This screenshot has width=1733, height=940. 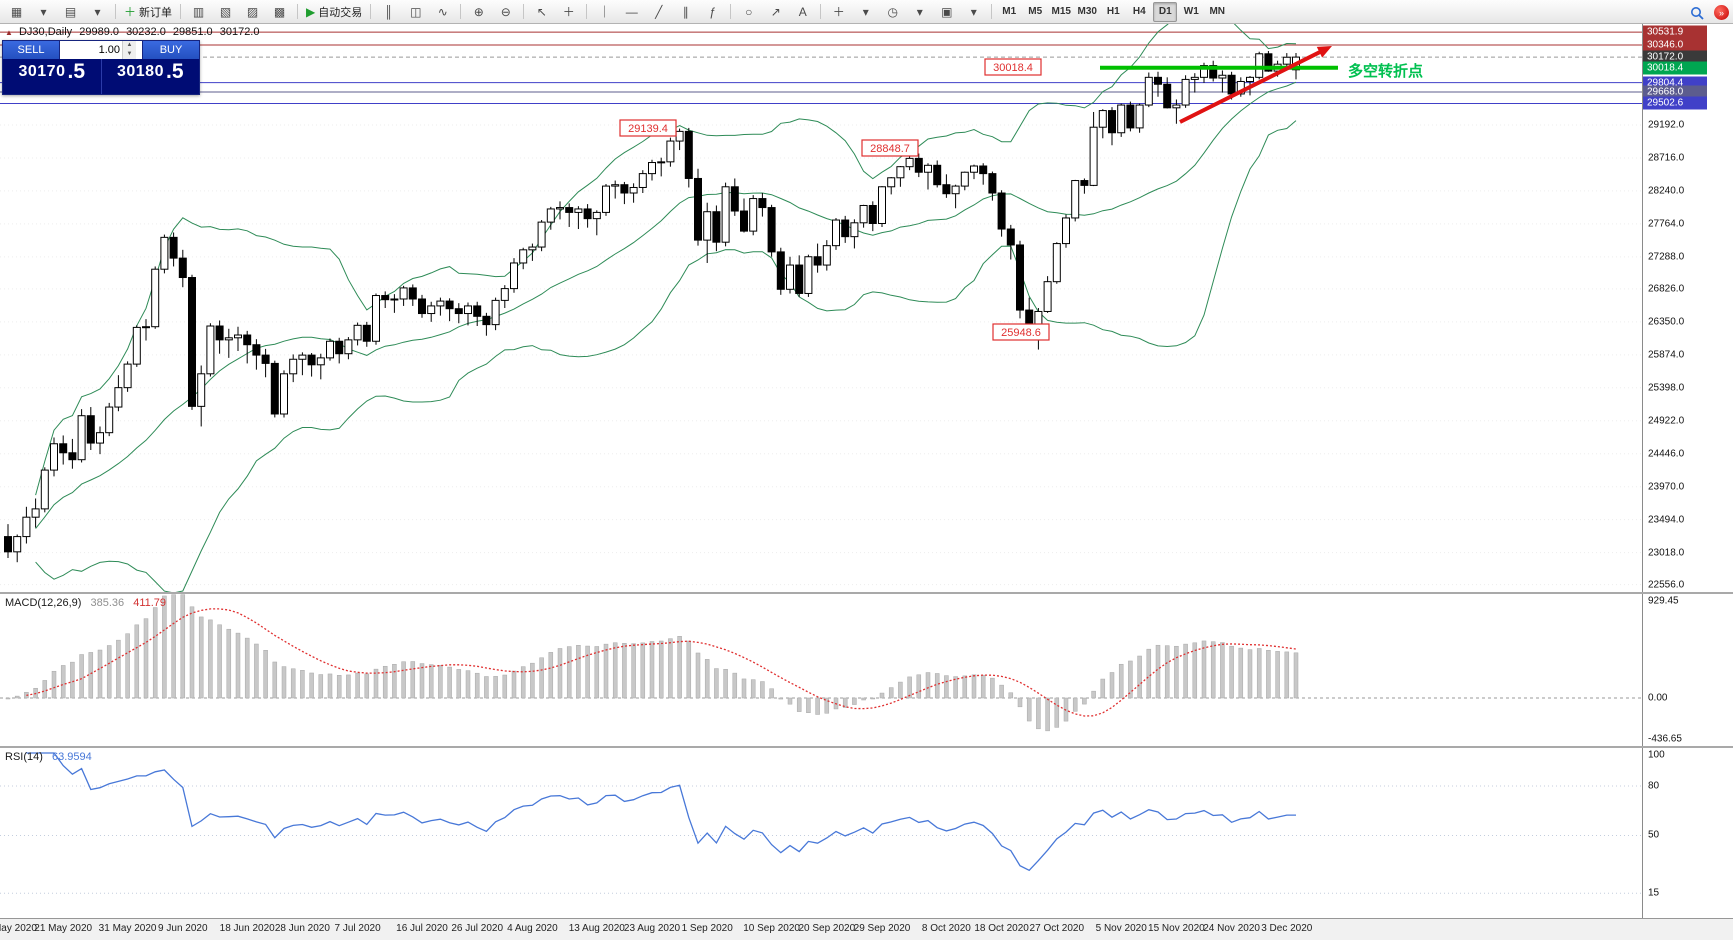 I want to click on price-tick-label: 29192.0, so click(x=1666, y=125).